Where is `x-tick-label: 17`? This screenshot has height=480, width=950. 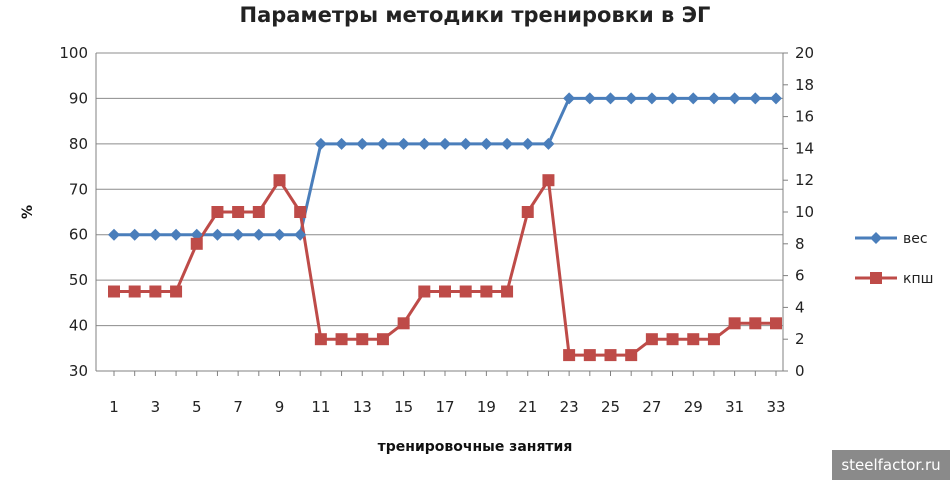
x-tick-label: 17 is located at coordinates (444, 407).